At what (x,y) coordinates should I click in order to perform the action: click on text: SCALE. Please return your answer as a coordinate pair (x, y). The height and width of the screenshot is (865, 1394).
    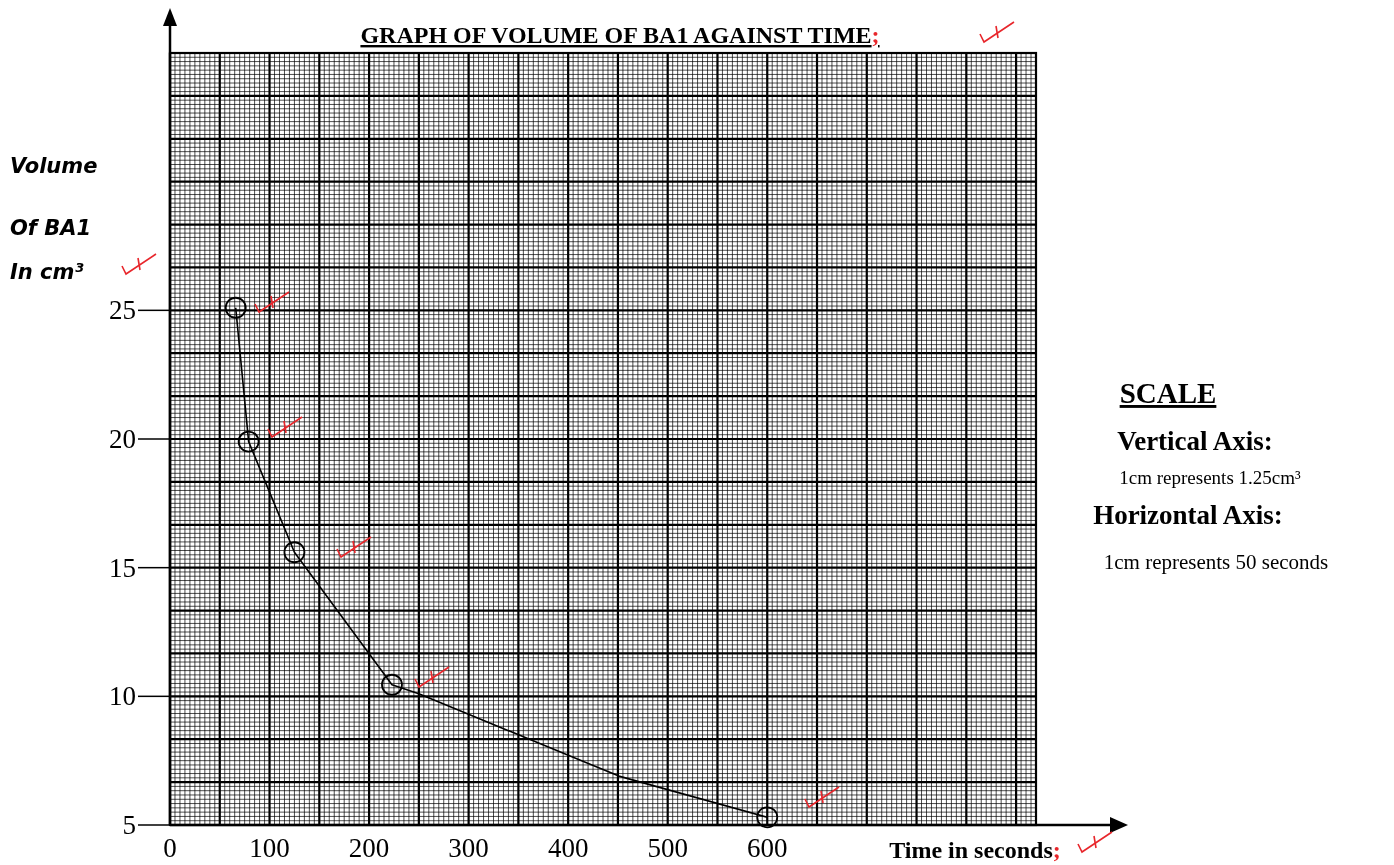
    Looking at the image, I should click on (1168, 393).